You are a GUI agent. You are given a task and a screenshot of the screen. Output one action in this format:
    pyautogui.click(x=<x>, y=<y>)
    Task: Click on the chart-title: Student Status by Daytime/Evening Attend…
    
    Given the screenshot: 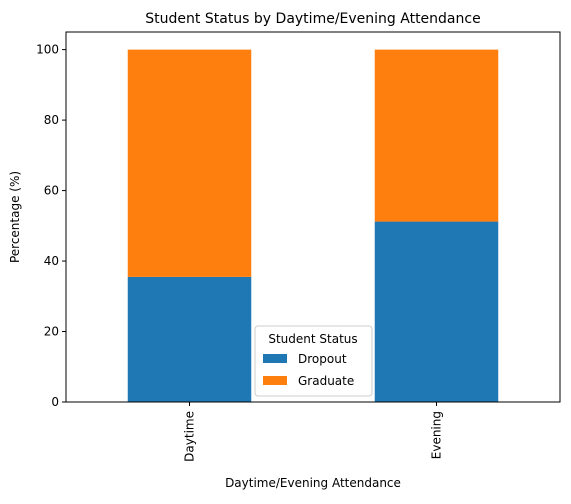 What is the action you would take?
    pyautogui.click(x=312, y=19)
    